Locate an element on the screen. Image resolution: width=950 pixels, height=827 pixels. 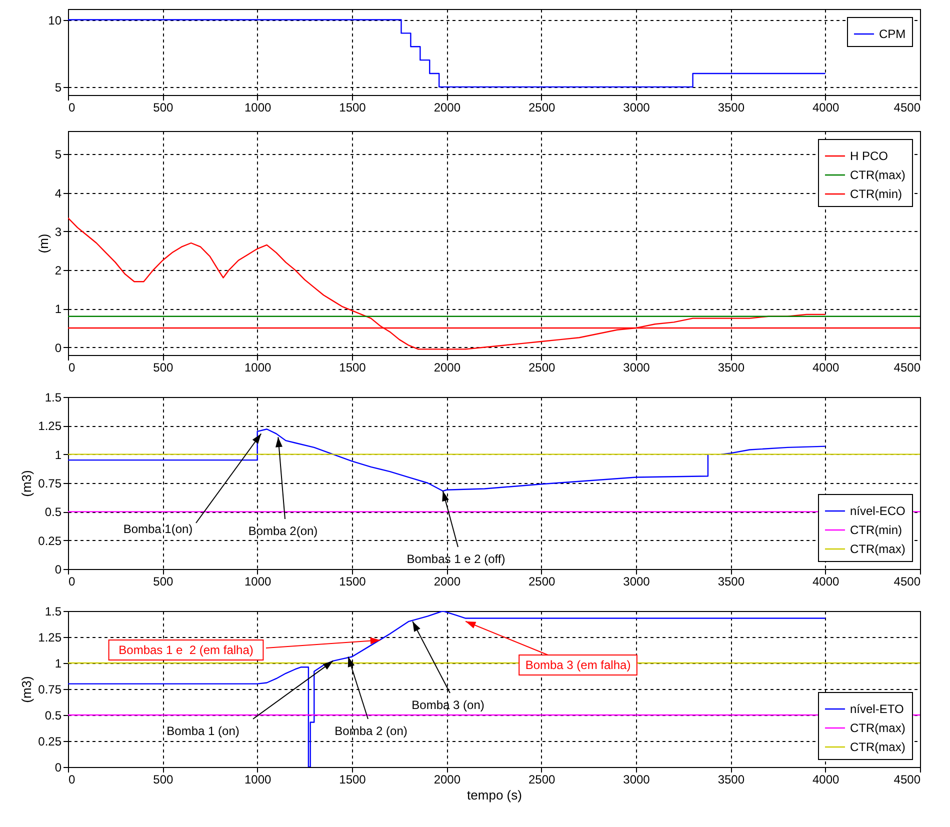
annotation: Bomba 1(on) is located at coordinates (158, 529).